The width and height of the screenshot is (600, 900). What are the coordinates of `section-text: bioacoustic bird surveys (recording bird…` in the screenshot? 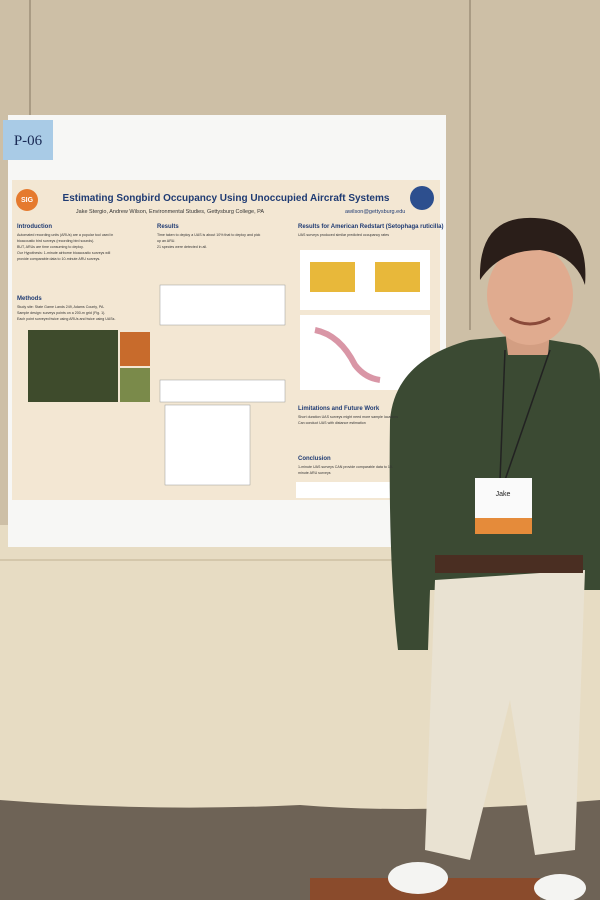 It's located at (55, 241).